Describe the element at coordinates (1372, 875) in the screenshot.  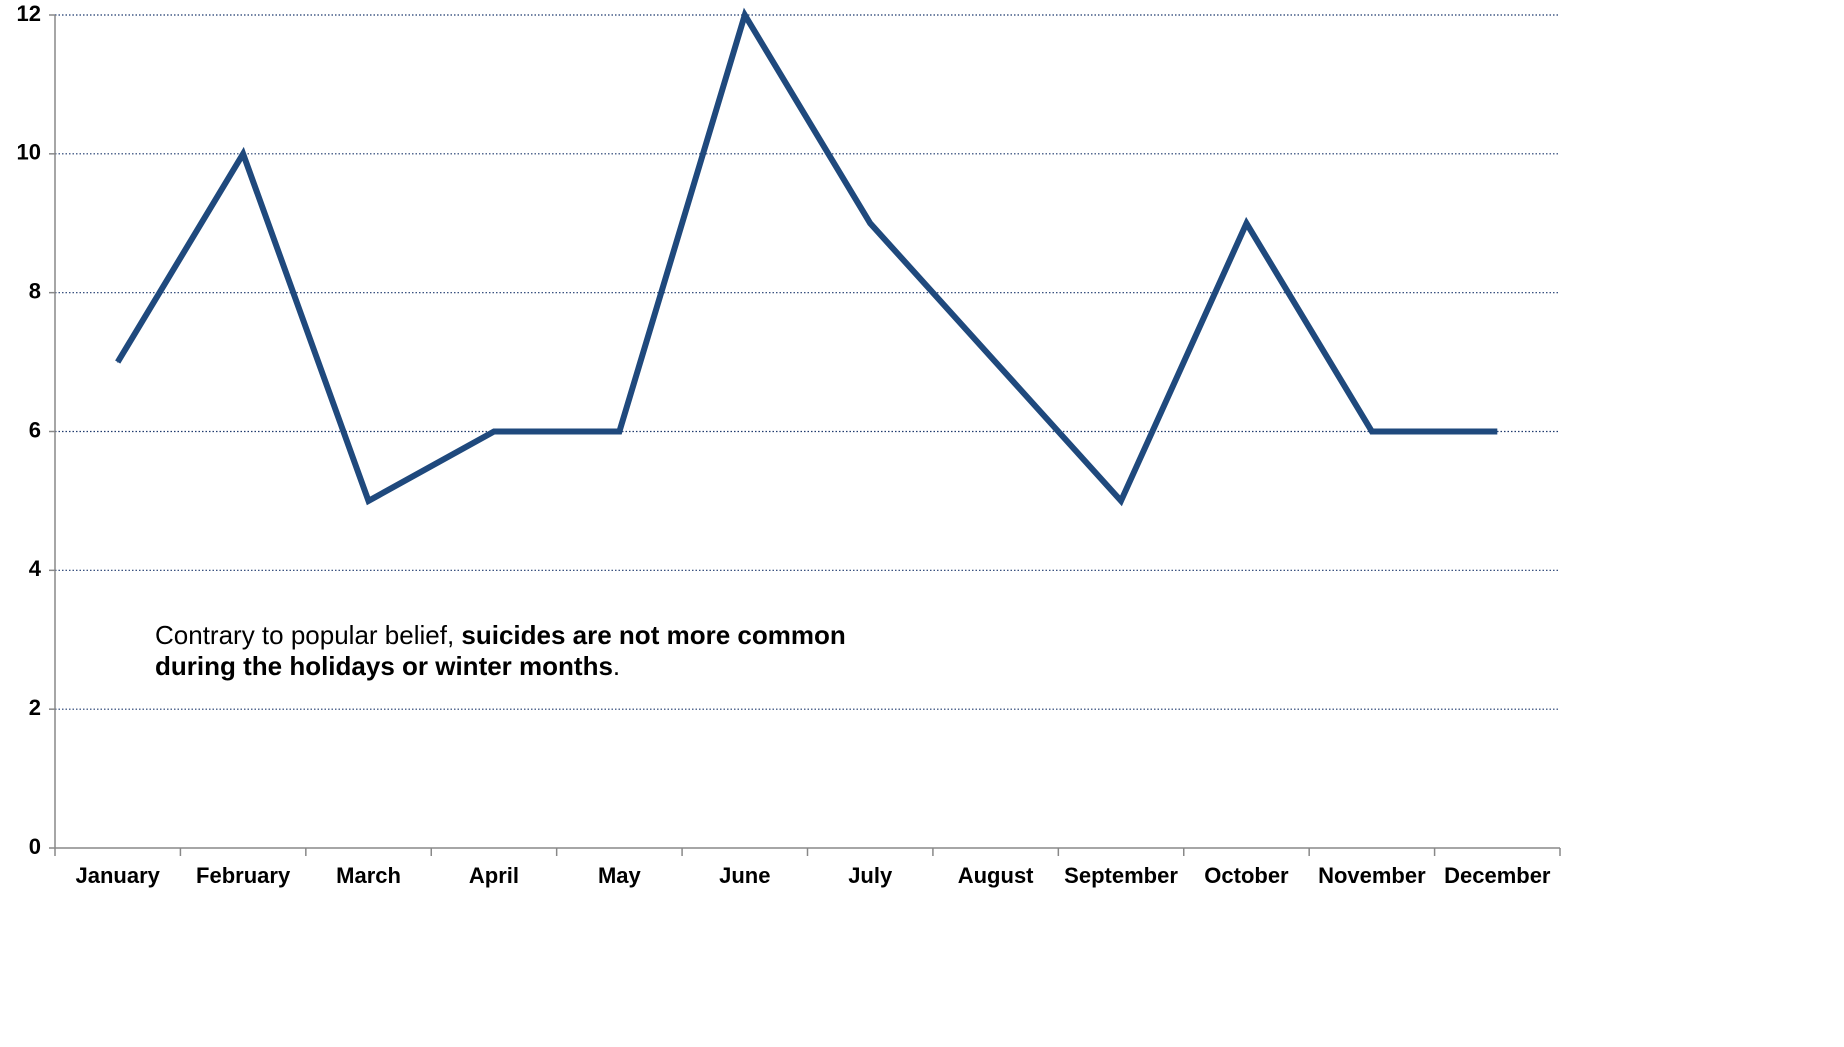
I see `x-tick-label-november: November` at that location.